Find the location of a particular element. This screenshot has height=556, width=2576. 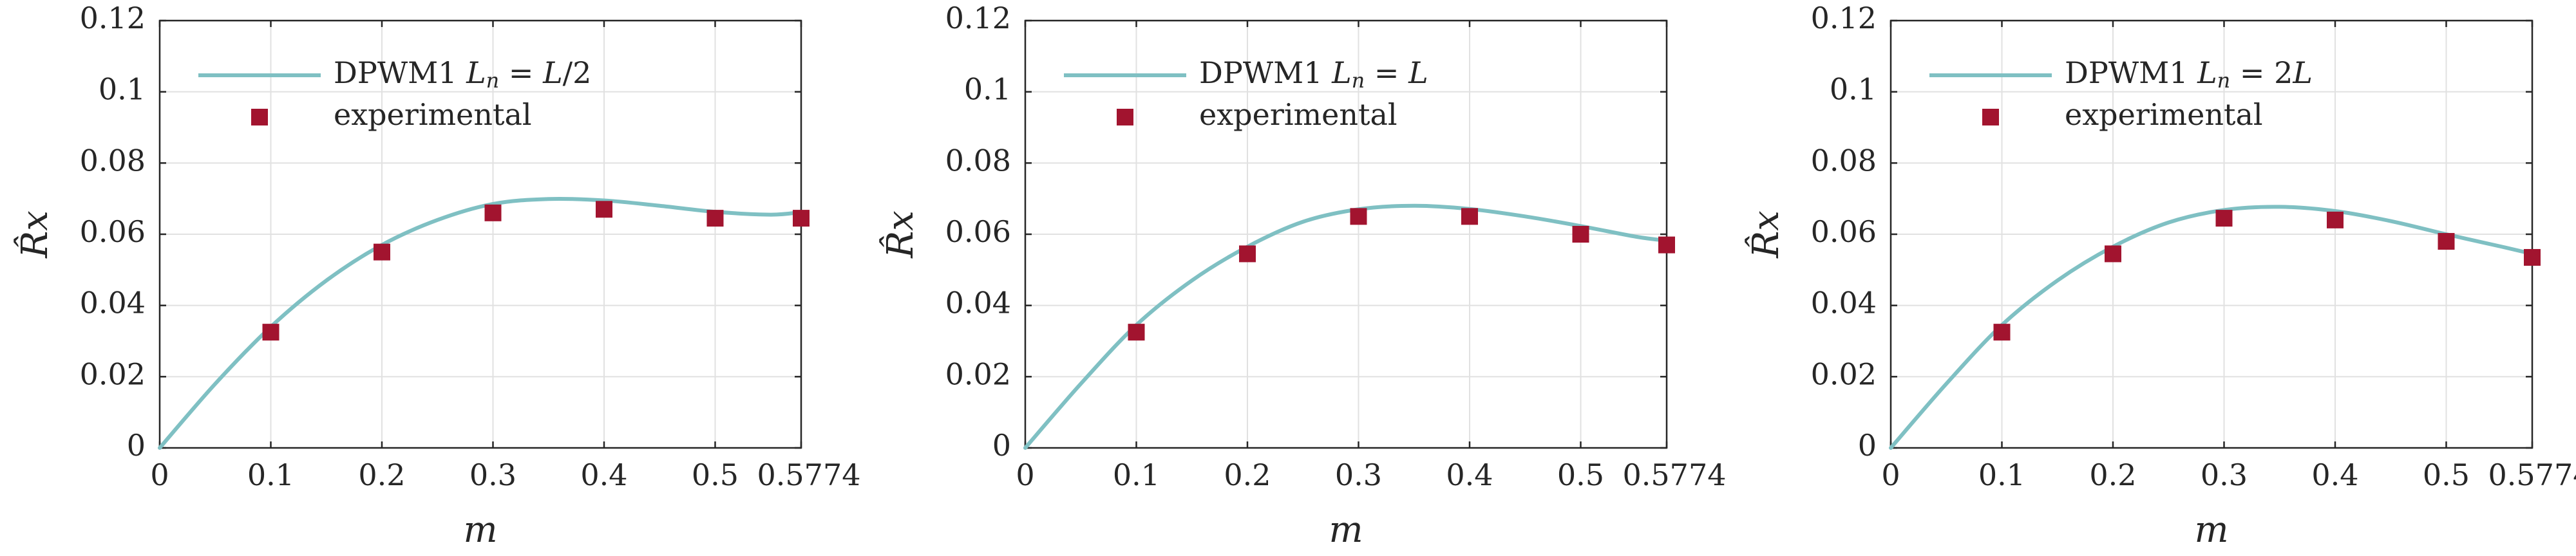

legend-label-line: DPWM1 Ln = L is located at coordinates (1314, 74).